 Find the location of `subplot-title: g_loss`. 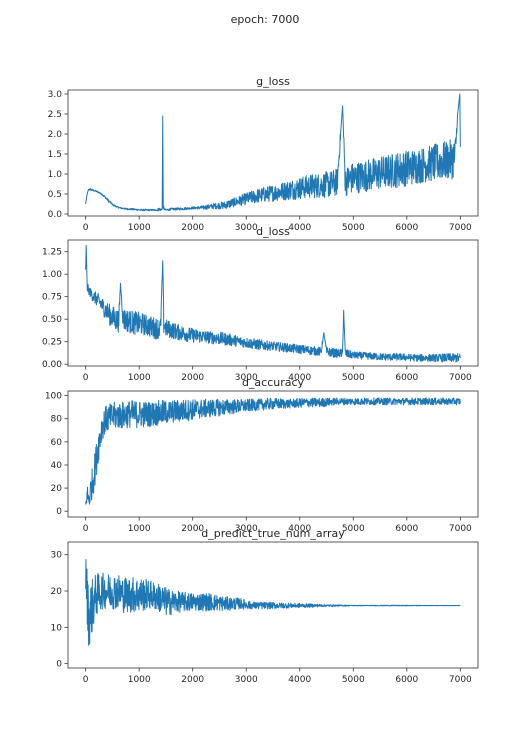

subplot-title: g_loss is located at coordinates (273, 81).